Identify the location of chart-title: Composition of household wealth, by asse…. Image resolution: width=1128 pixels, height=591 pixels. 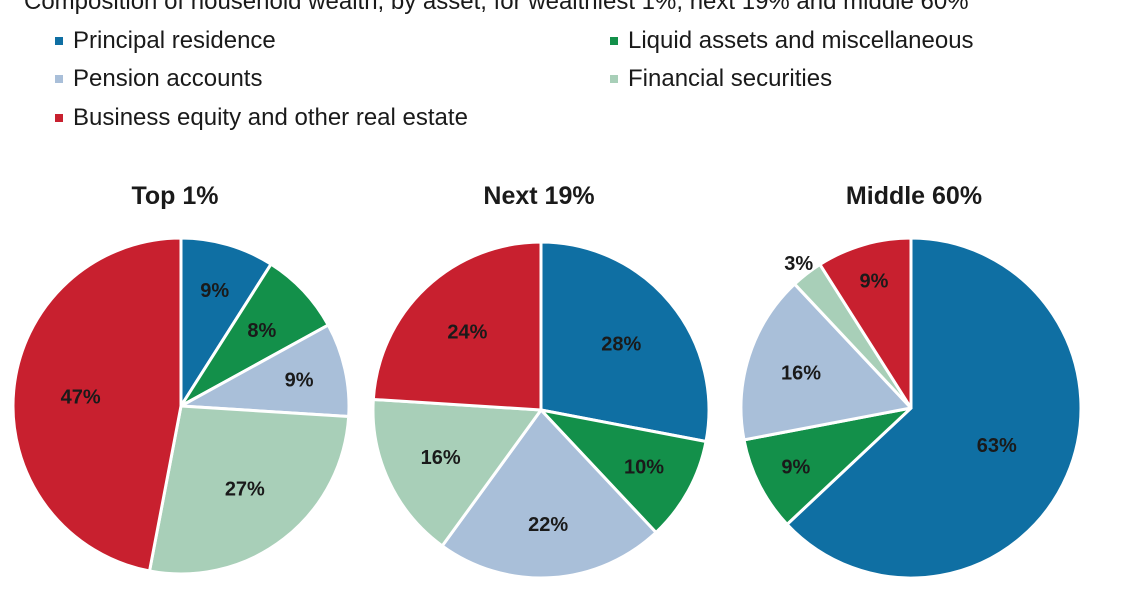
(496, 7).